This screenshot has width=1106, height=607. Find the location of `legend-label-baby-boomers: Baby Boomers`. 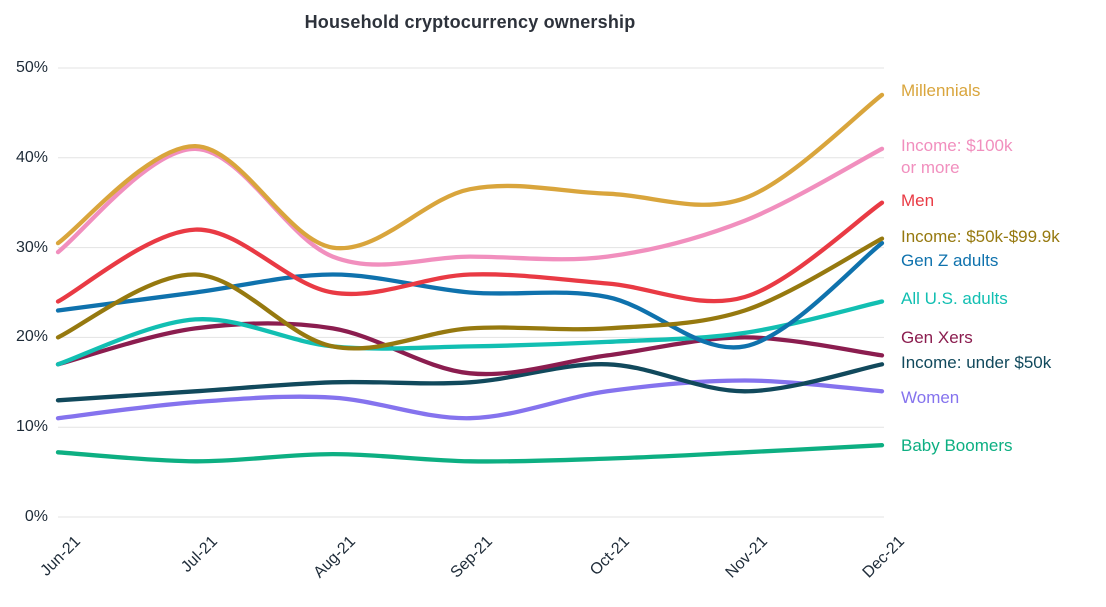

legend-label-baby-boomers: Baby Boomers is located at coordinates (1001, 446).